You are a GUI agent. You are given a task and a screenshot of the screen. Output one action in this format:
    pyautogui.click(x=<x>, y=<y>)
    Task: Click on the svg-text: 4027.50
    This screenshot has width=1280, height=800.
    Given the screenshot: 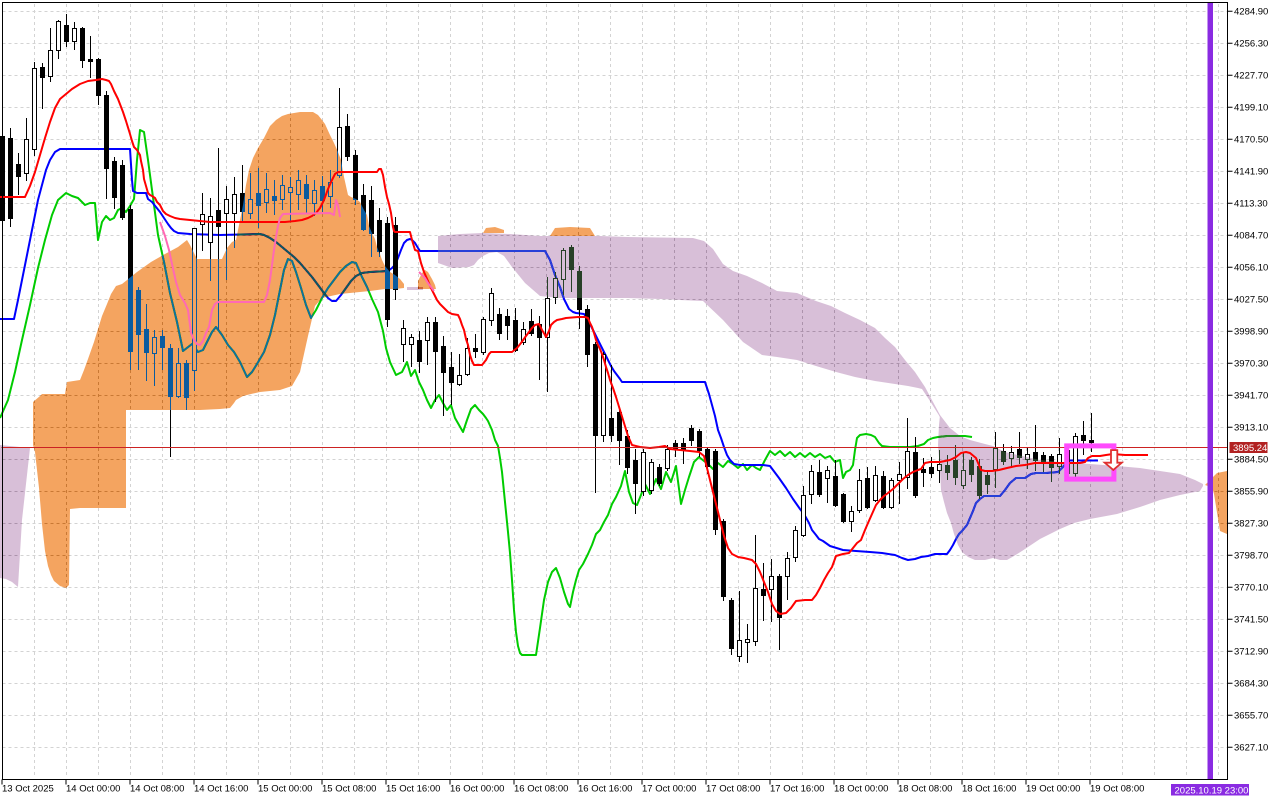 What is the action you would take?
    pyautogui.click(x=1251, y=299)
    